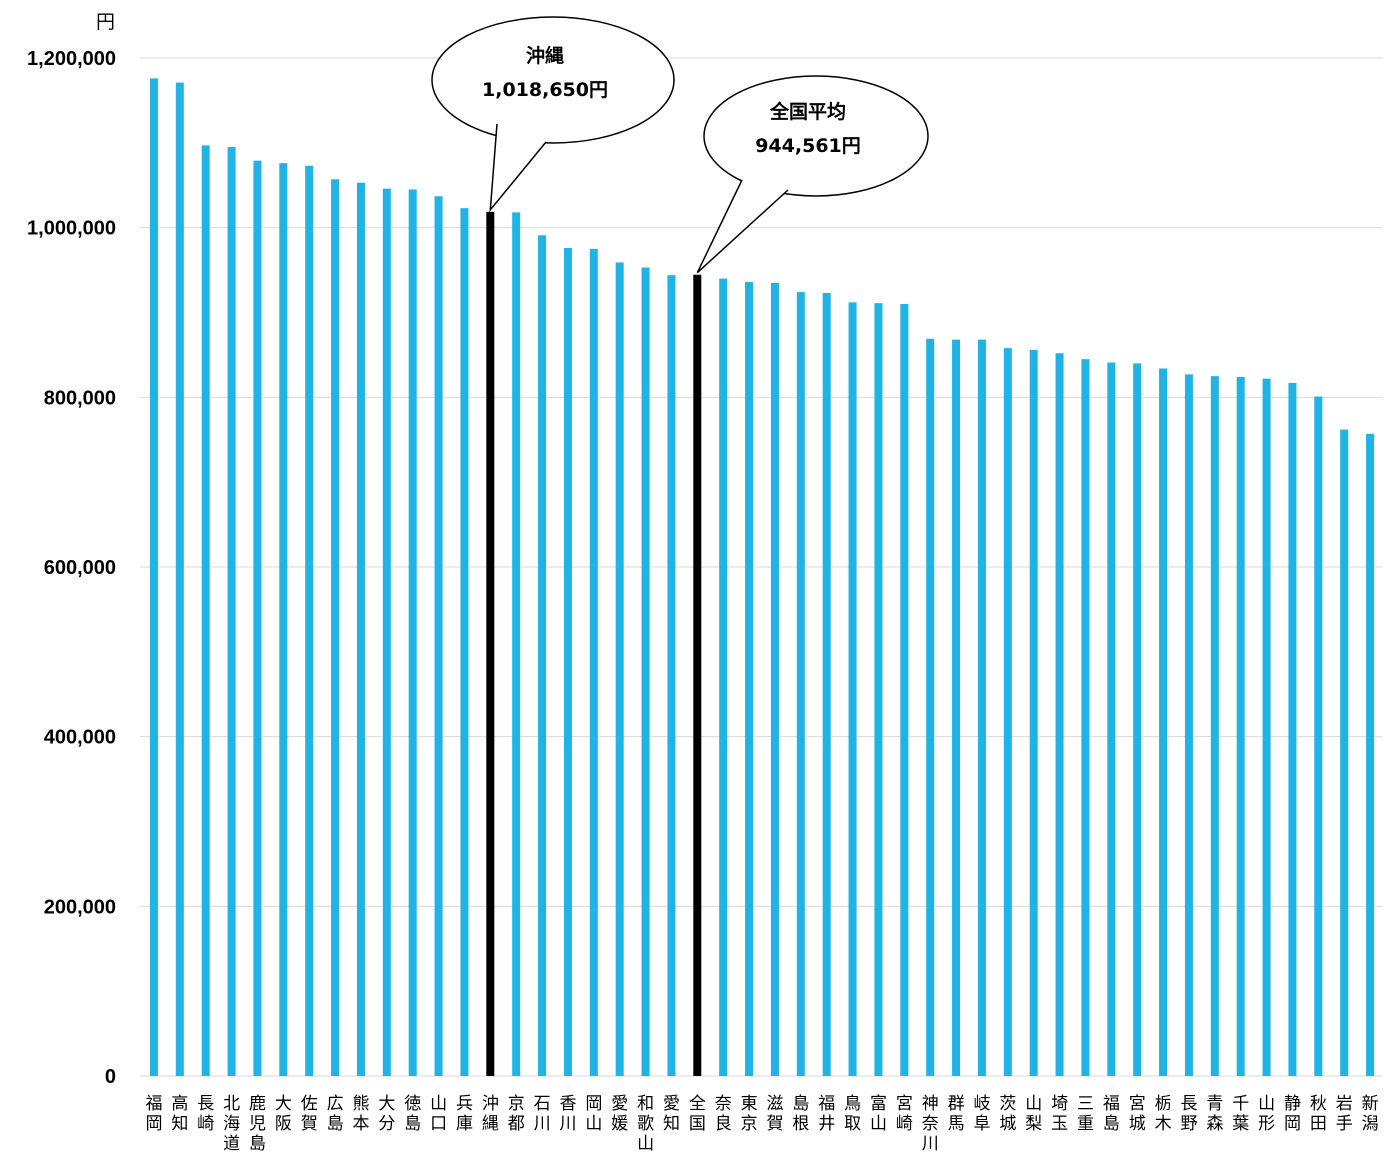  What do you see at coordinates (360, 629) in the screenshot?
I see `bar-熊本` at bounding box center [360, 629].